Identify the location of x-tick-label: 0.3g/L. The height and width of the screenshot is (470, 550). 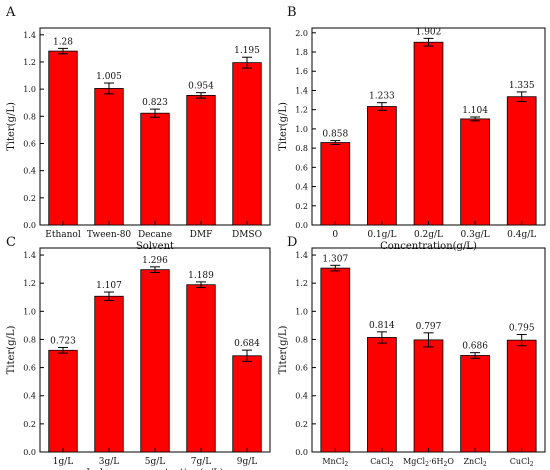
(475, 235).